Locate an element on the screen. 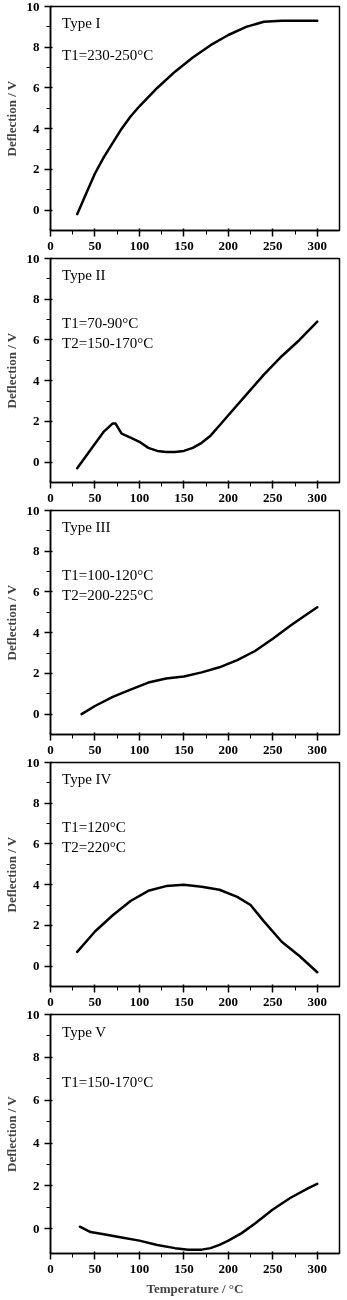 This screenshot has width=347, height=1300. annotation: Type III is located at coordinates (86, 527).